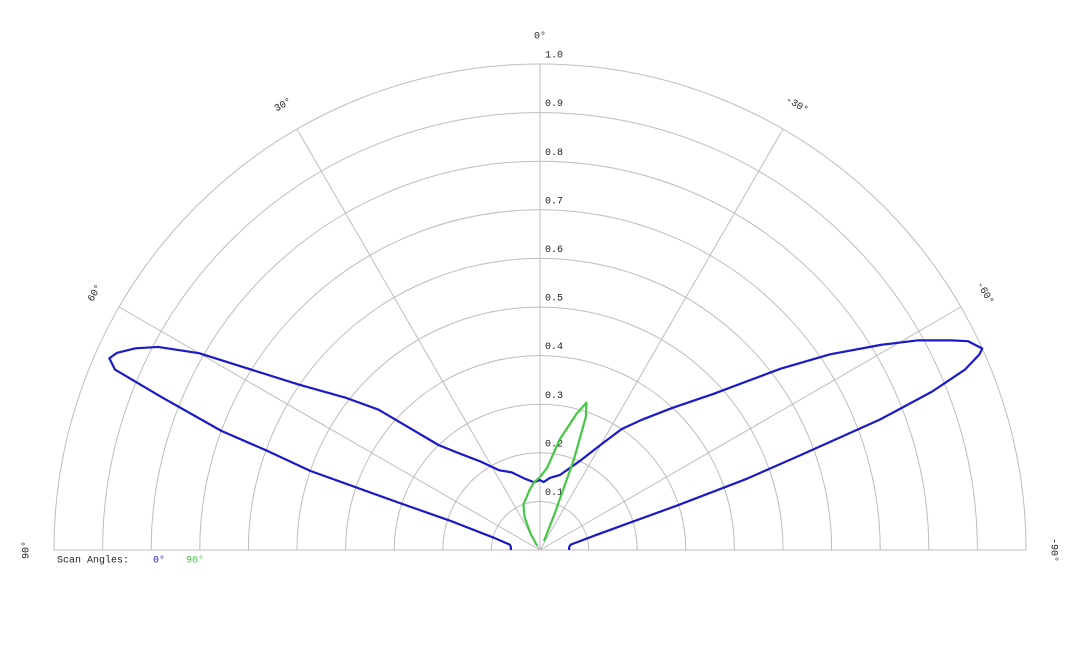  What do you see at coordinates (95, 294) in the screenshot?
I see `angle-label: 60°` at bounding box center [95, 294].